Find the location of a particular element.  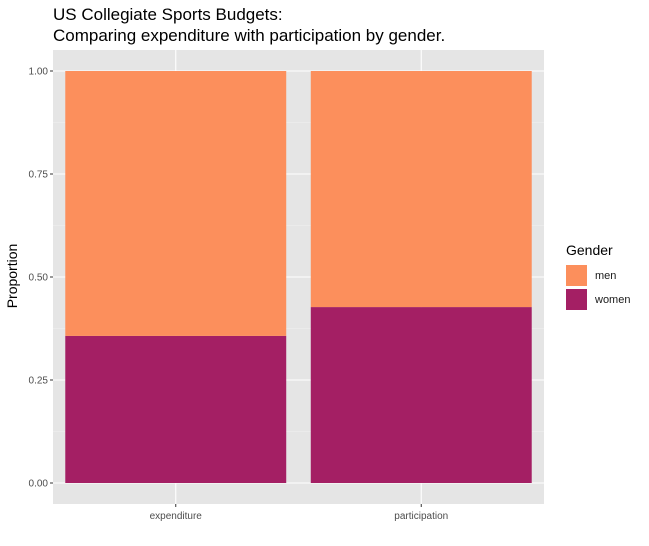

y-tick-label: 1.00 is located at coordinates (39, 72).